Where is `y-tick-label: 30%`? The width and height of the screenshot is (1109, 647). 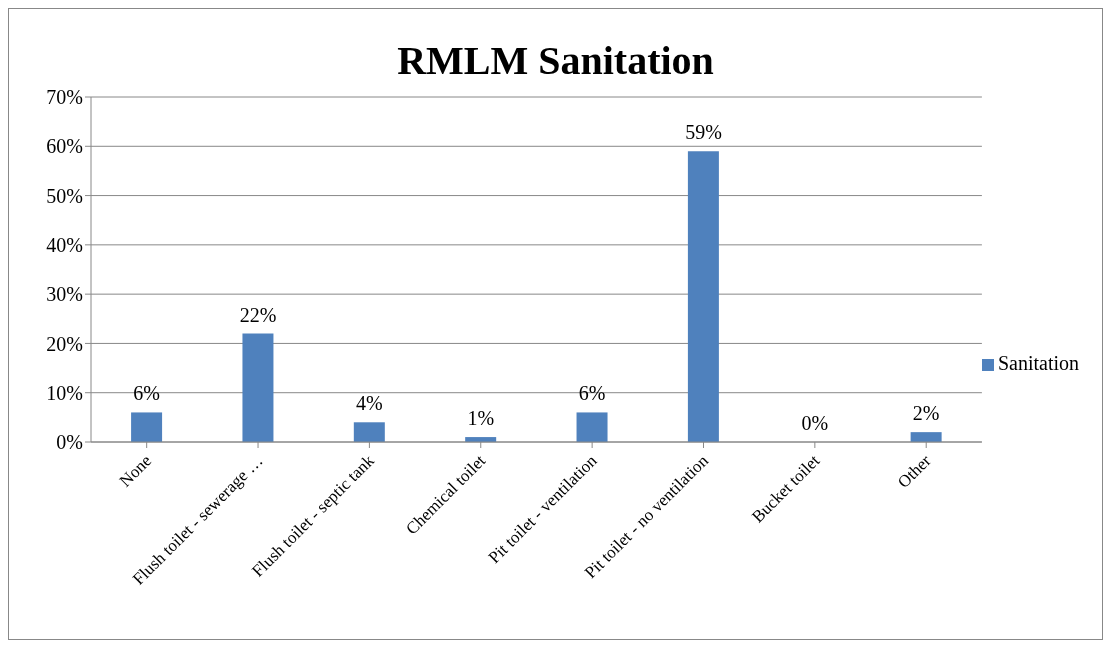
y-tick-label: 30% is located at coordinates (64, 294).